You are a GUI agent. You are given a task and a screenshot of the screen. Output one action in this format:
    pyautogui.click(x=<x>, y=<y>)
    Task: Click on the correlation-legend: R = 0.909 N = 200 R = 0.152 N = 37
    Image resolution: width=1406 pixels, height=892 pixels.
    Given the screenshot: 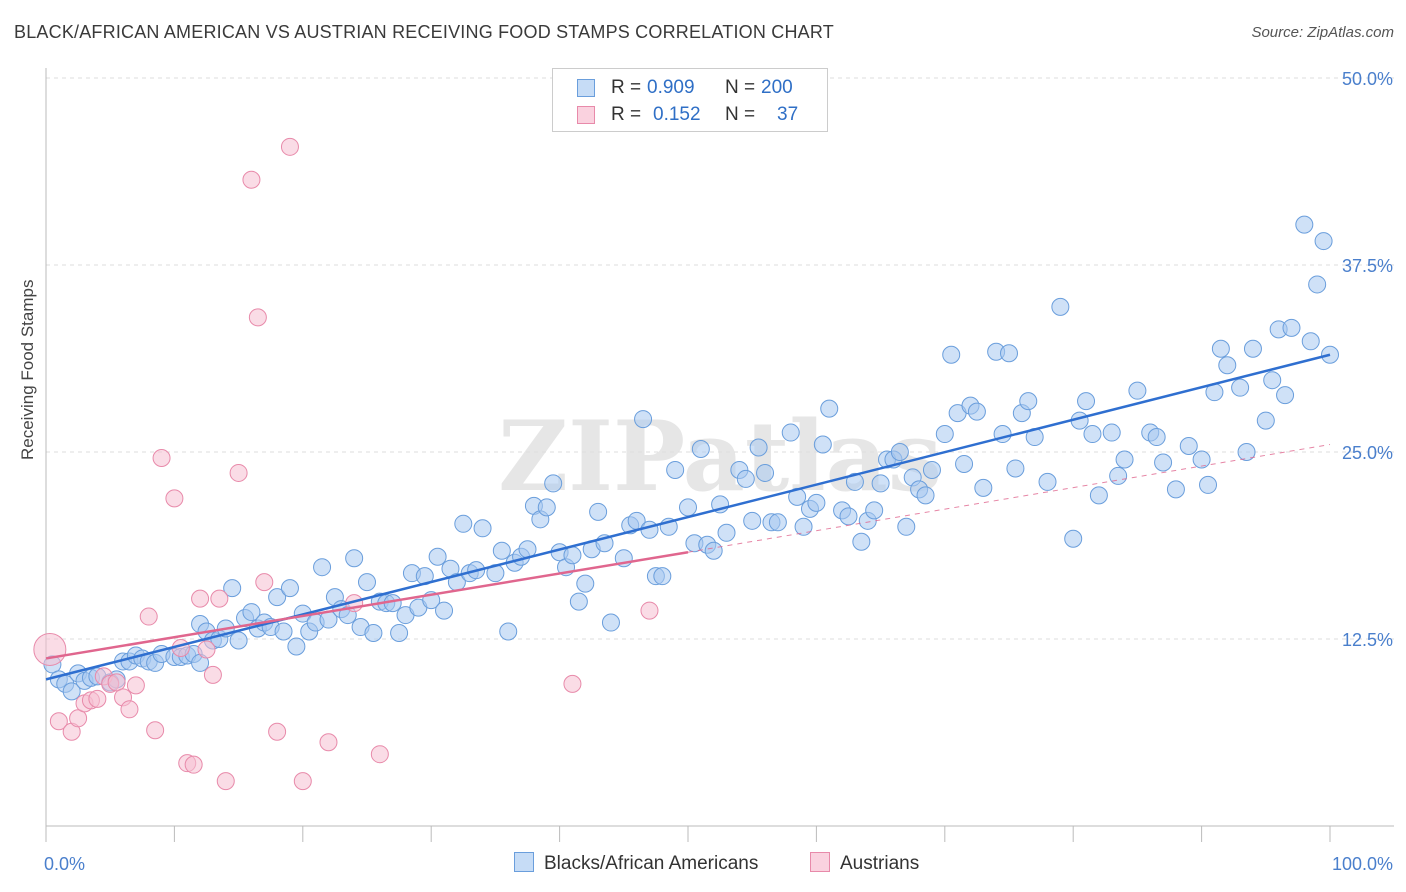 What is the action you would take?
    pyautogui.click(x=690, y=100)
    